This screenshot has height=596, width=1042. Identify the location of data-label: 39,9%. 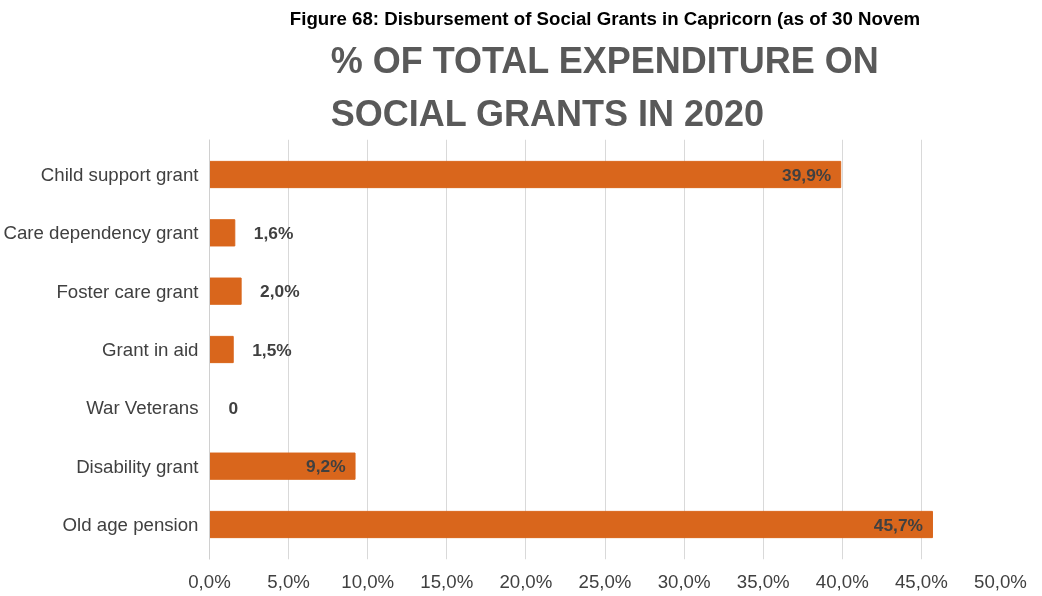
(807, 174).